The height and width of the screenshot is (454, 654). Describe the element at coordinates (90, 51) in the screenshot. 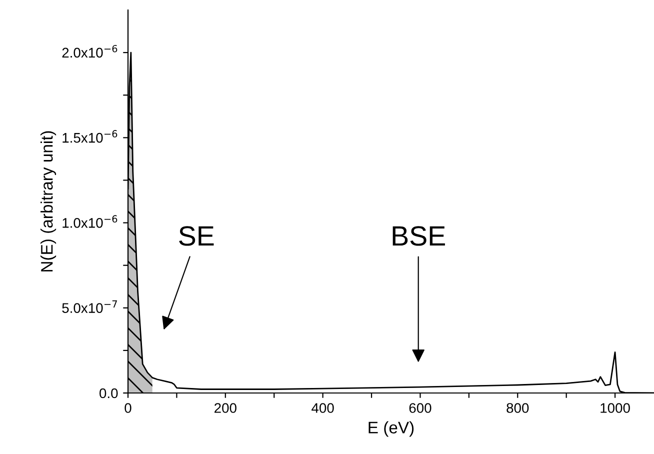

I see `y-tick-label: 2.0x10$^{−6}$` at that location.